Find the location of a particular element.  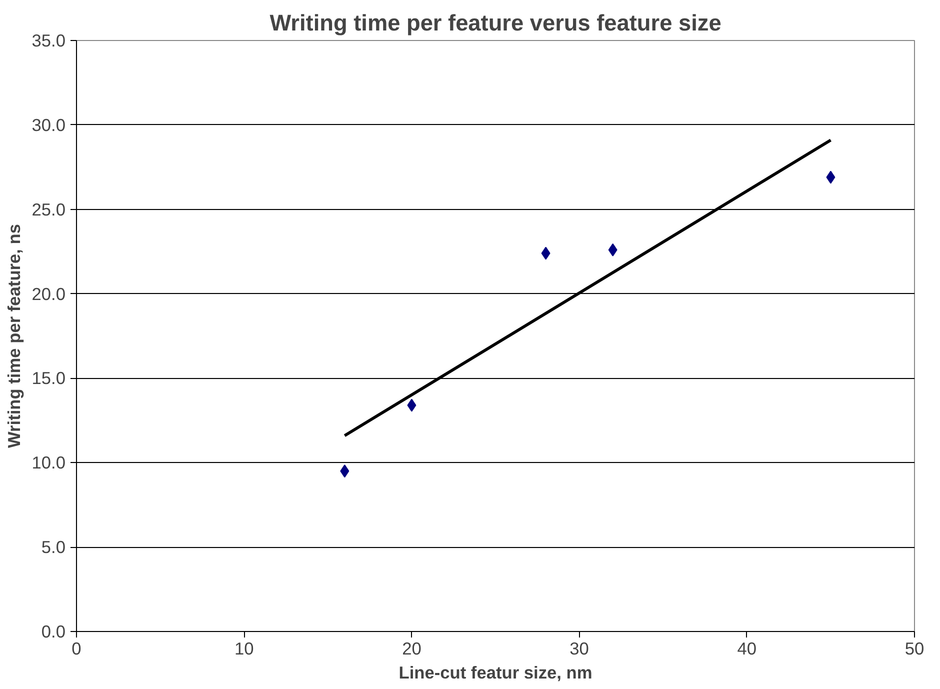

y-tick-label: 25.0 is located at coordinates (49, 209).